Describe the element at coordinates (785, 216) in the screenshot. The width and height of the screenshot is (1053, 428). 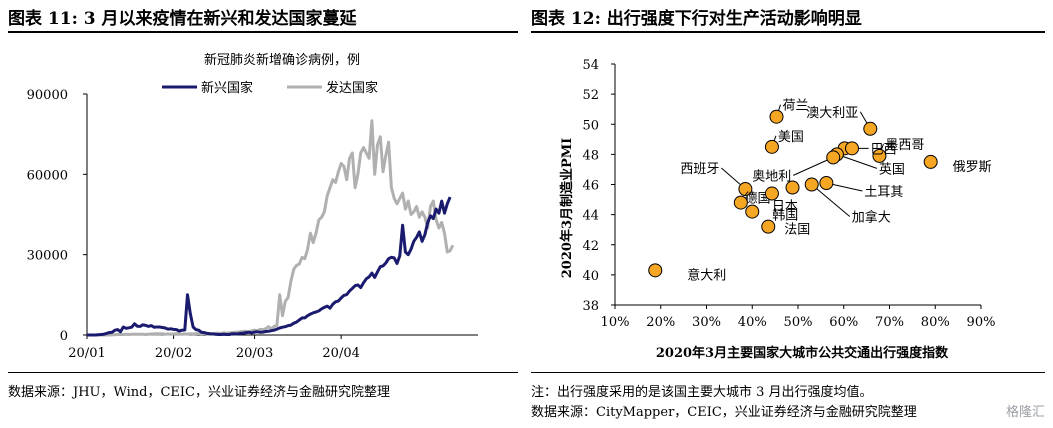
I see `scatter-point-label: 韩国` at that location.